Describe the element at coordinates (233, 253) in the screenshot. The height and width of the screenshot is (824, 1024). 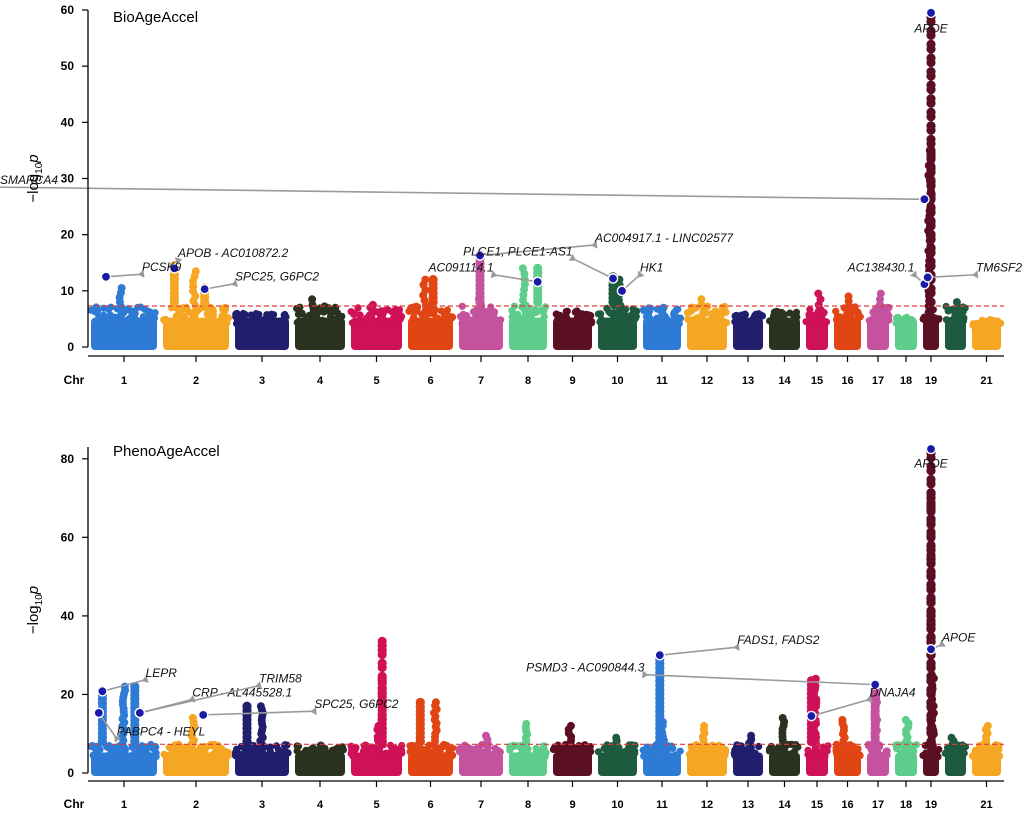
I see `gene-label: APOB - AC010872.2` at that location.